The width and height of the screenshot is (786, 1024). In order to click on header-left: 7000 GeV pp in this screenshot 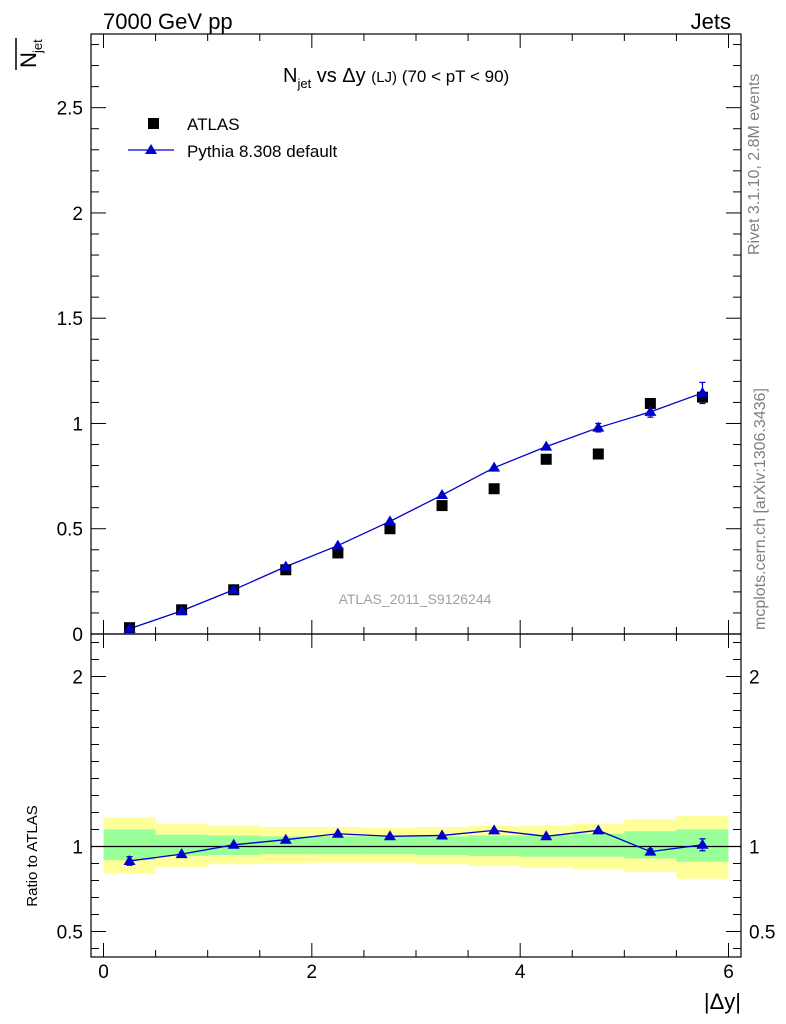, I will do `click(168, 21)`.